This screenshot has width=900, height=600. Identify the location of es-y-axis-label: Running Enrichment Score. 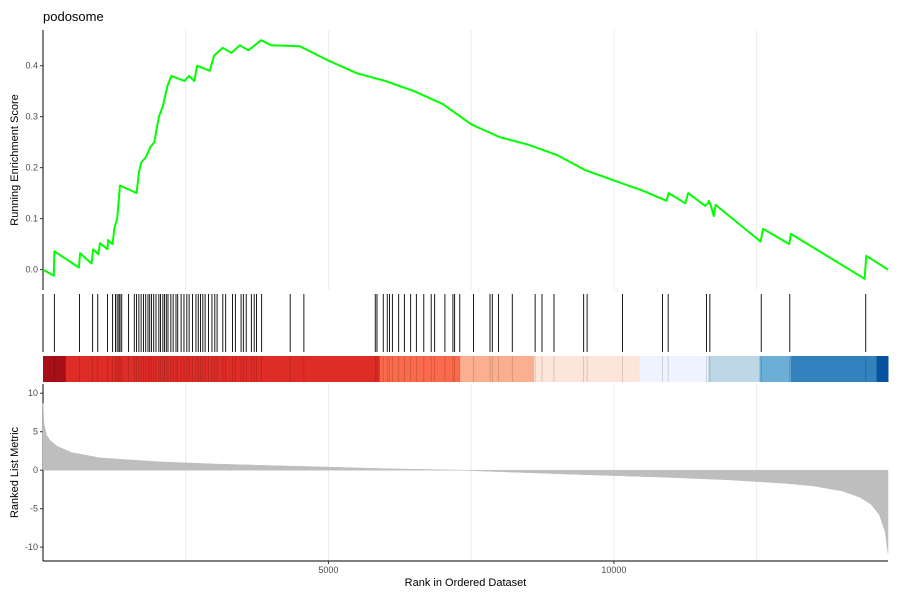
(15, 159).